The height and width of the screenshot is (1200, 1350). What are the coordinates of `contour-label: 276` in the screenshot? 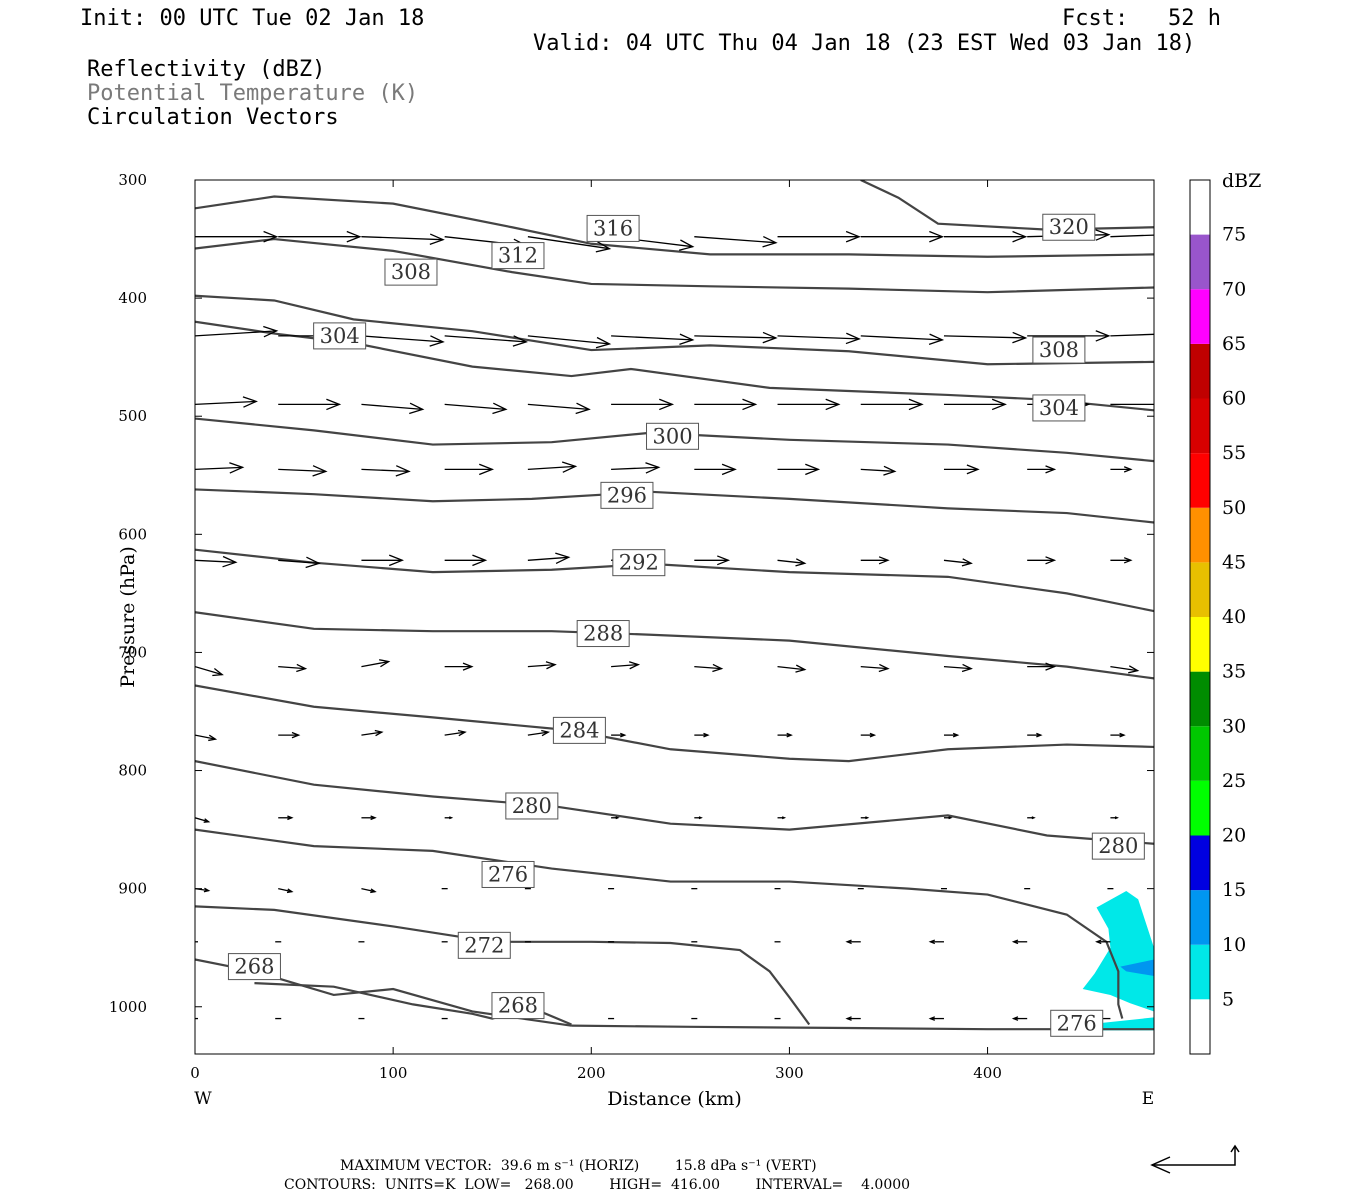 It's located at (508, 874).